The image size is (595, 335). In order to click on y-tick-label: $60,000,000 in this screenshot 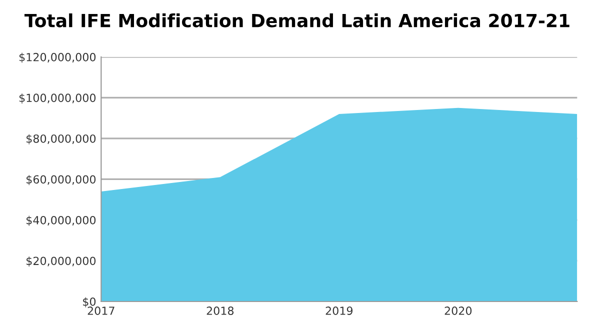, I will do `click(61, 180)`.